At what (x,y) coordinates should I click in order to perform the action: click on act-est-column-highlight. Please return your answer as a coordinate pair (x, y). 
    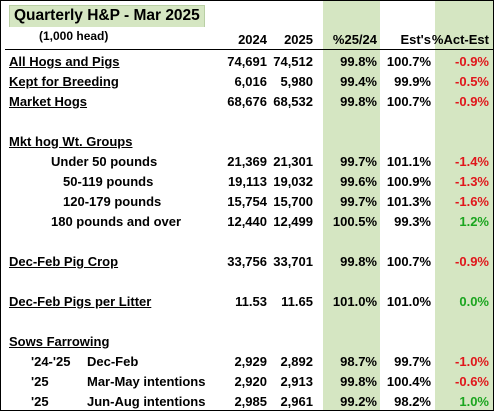
    Looking at the image, I should click on (464, 205).